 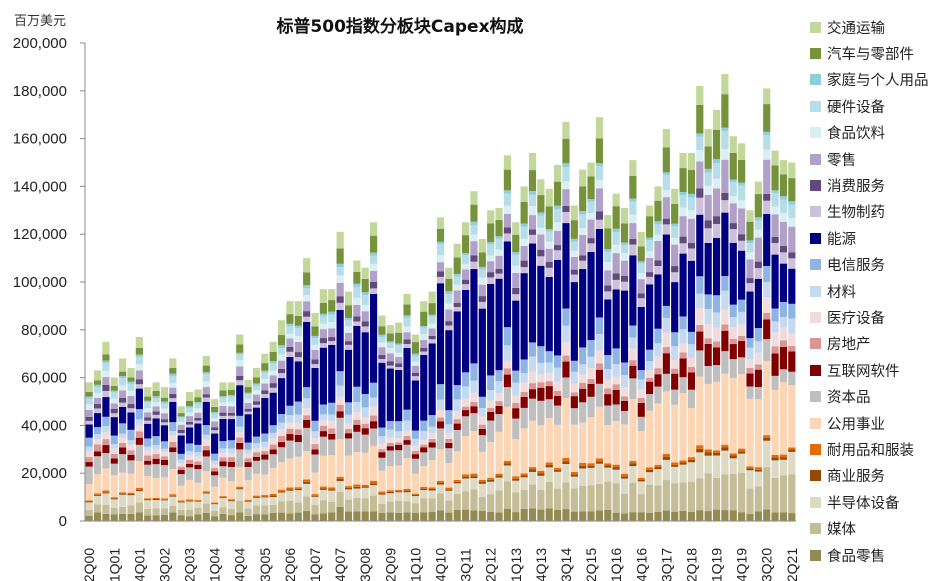 What do you see at coordinates (841, 160) in the screenshot?
I see `legend-label: 零售` at bounding box center [841, 160].